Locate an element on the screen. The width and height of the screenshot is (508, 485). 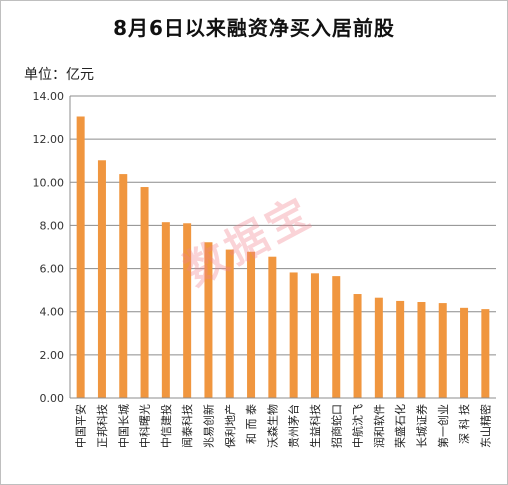
x-category-label: 第一创业 is located at coordinates (443, 426).